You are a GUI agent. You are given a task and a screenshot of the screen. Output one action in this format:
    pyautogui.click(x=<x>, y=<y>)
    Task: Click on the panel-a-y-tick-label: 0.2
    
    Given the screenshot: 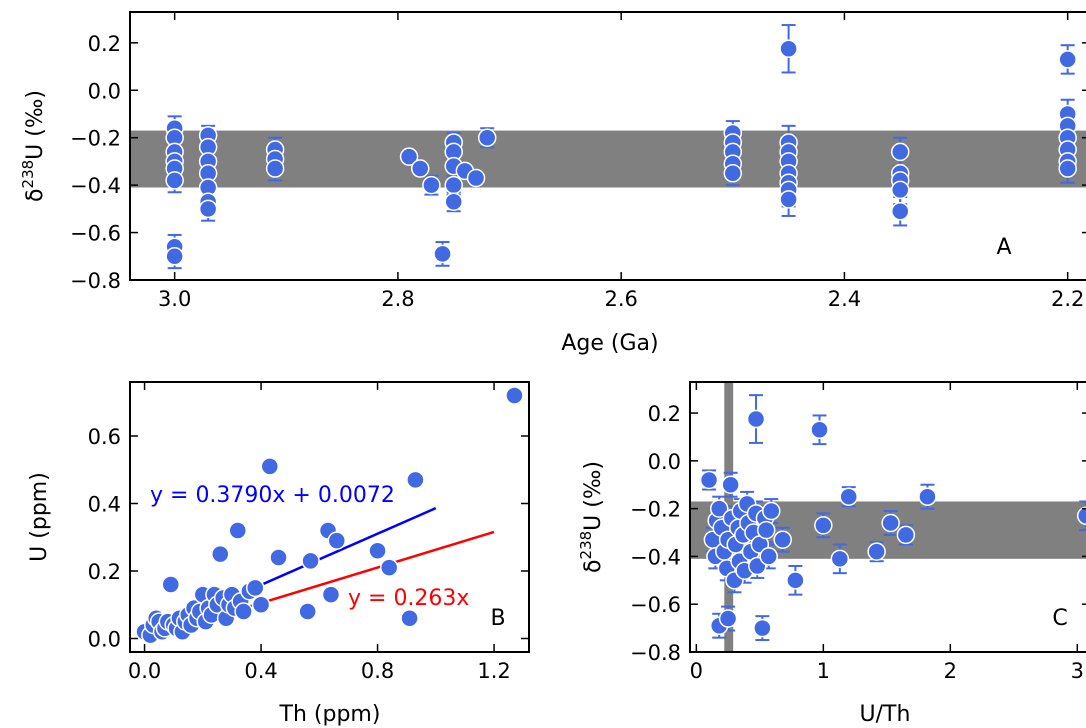 What is the action you would take?
    pyautogui.click(x=104, y=44)
    